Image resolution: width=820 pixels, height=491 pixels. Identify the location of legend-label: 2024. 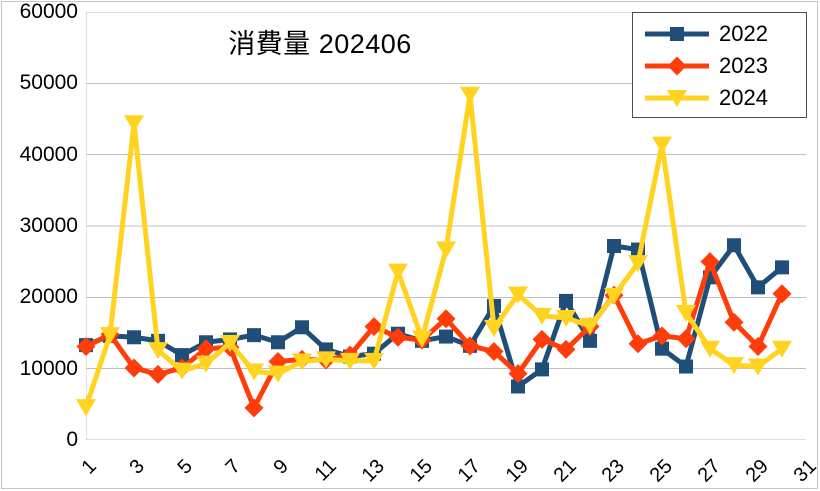
(743, 97).